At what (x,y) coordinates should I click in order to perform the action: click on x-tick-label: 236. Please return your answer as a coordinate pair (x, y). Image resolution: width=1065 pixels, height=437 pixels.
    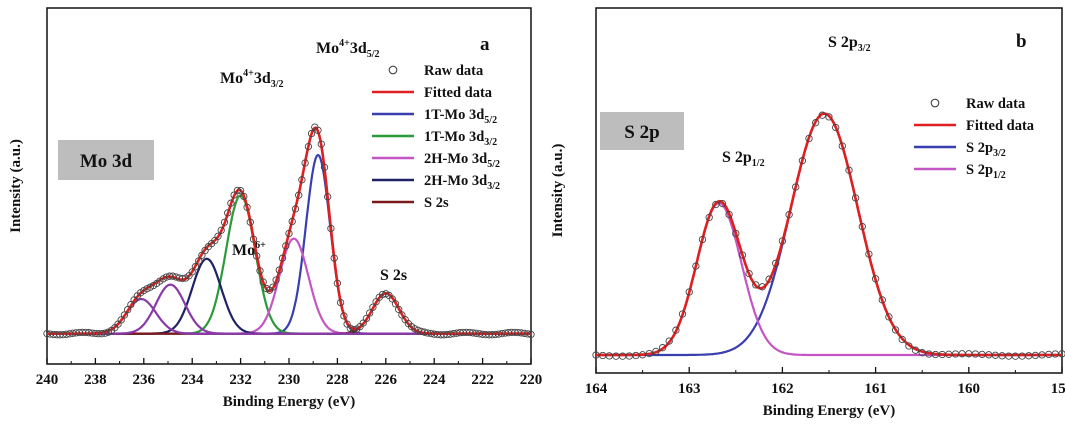
    Looking at the image, I should click on (144, 380).